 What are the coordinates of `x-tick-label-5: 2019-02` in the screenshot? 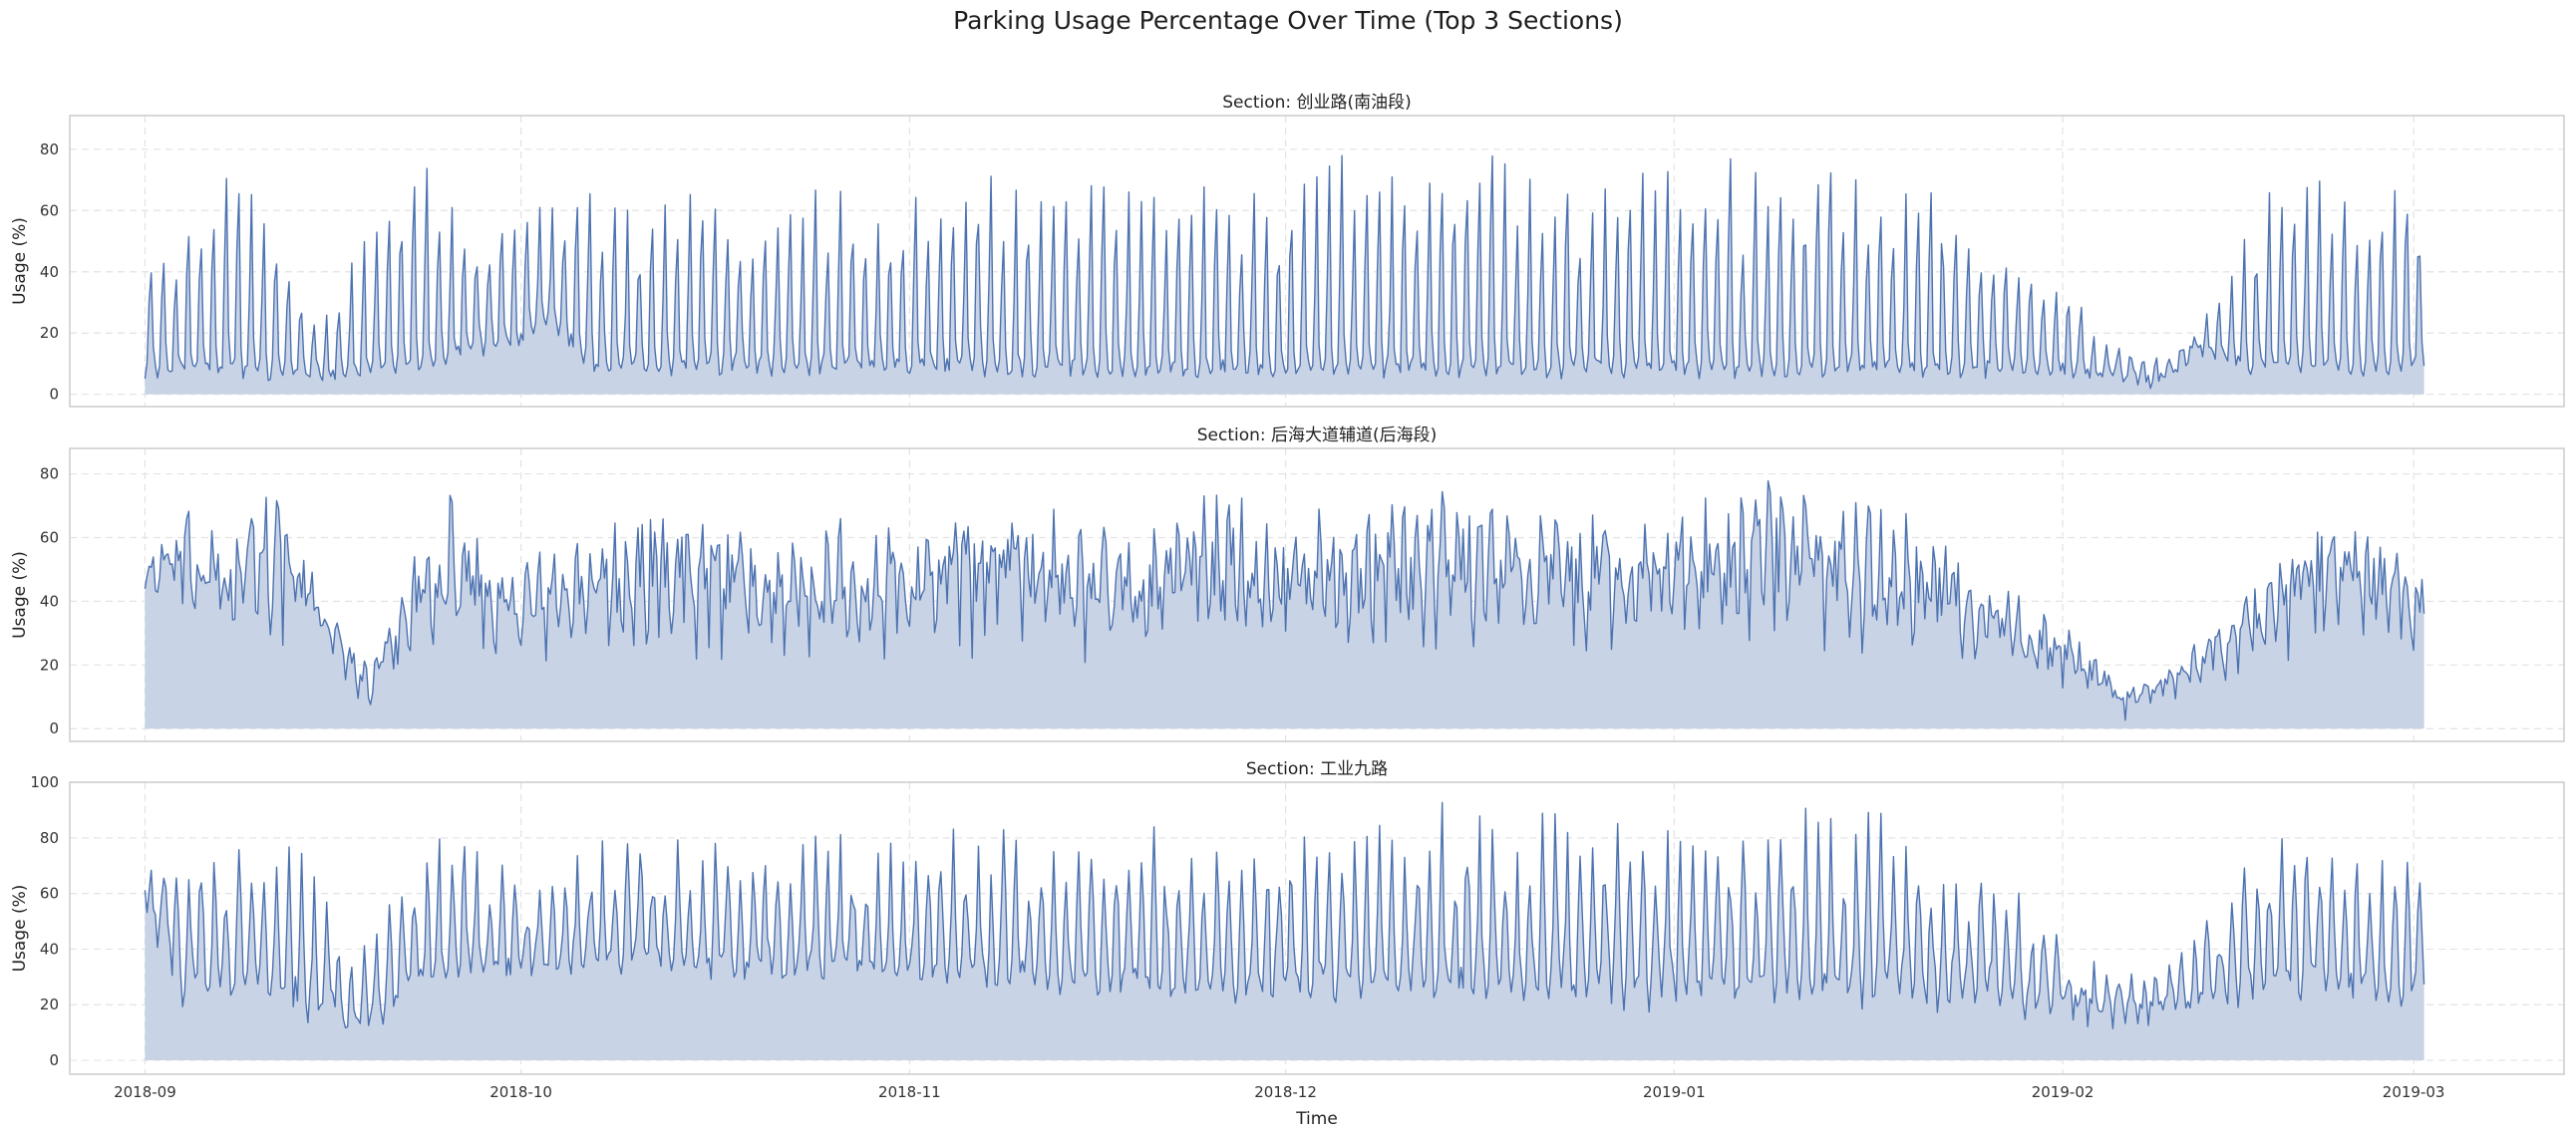 It's located at (2063, 1092).